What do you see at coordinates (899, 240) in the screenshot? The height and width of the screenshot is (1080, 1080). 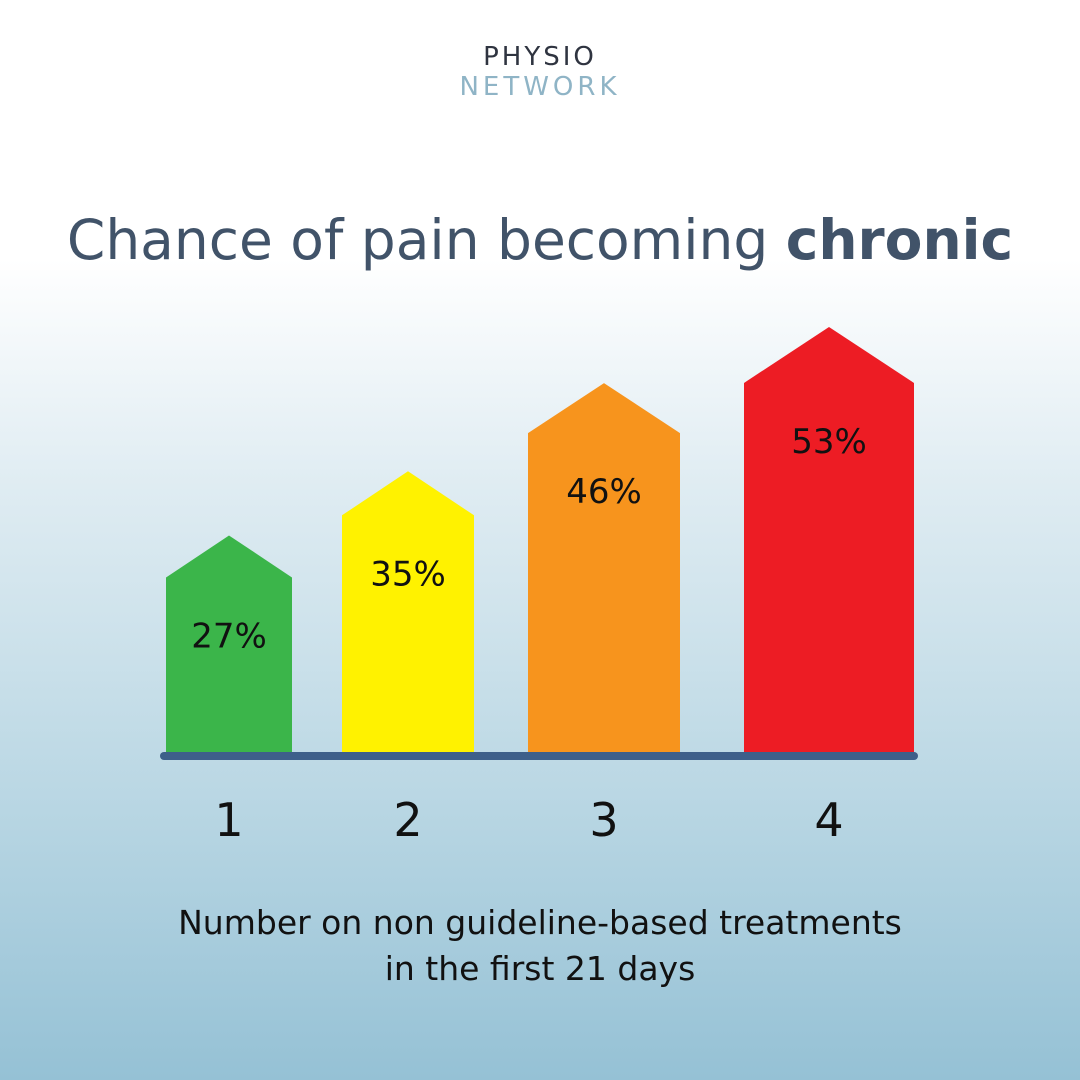 I see `chart-title-bold: chronic` at bounding box center [899, 240].